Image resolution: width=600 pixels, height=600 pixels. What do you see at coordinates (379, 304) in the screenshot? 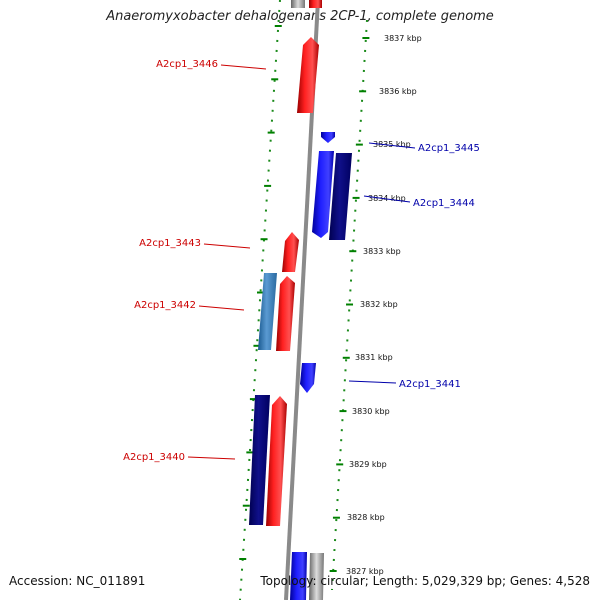
I see `scale-label: 3832 kbp` at bounding box center [379, 304].